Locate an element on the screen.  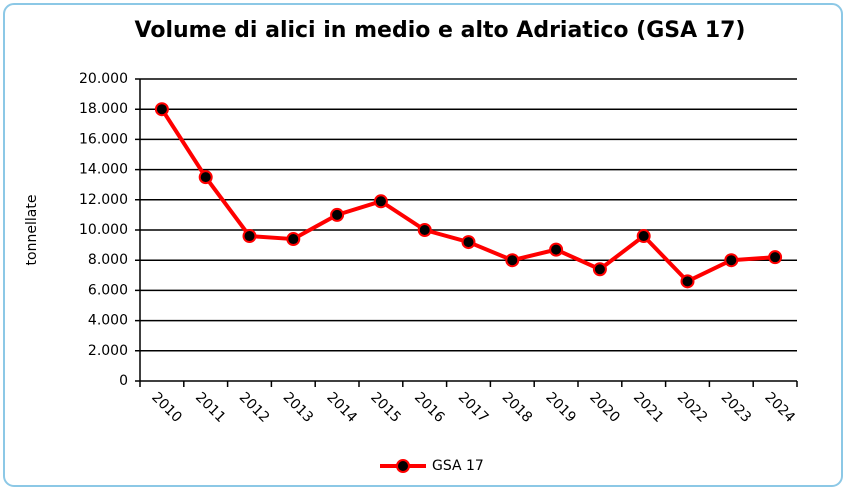
y-tick-label: 2.000 is located at coordinates (108, 351).